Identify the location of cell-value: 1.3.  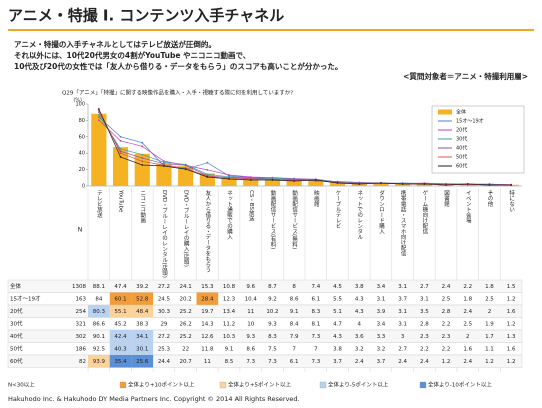
(511, 337).